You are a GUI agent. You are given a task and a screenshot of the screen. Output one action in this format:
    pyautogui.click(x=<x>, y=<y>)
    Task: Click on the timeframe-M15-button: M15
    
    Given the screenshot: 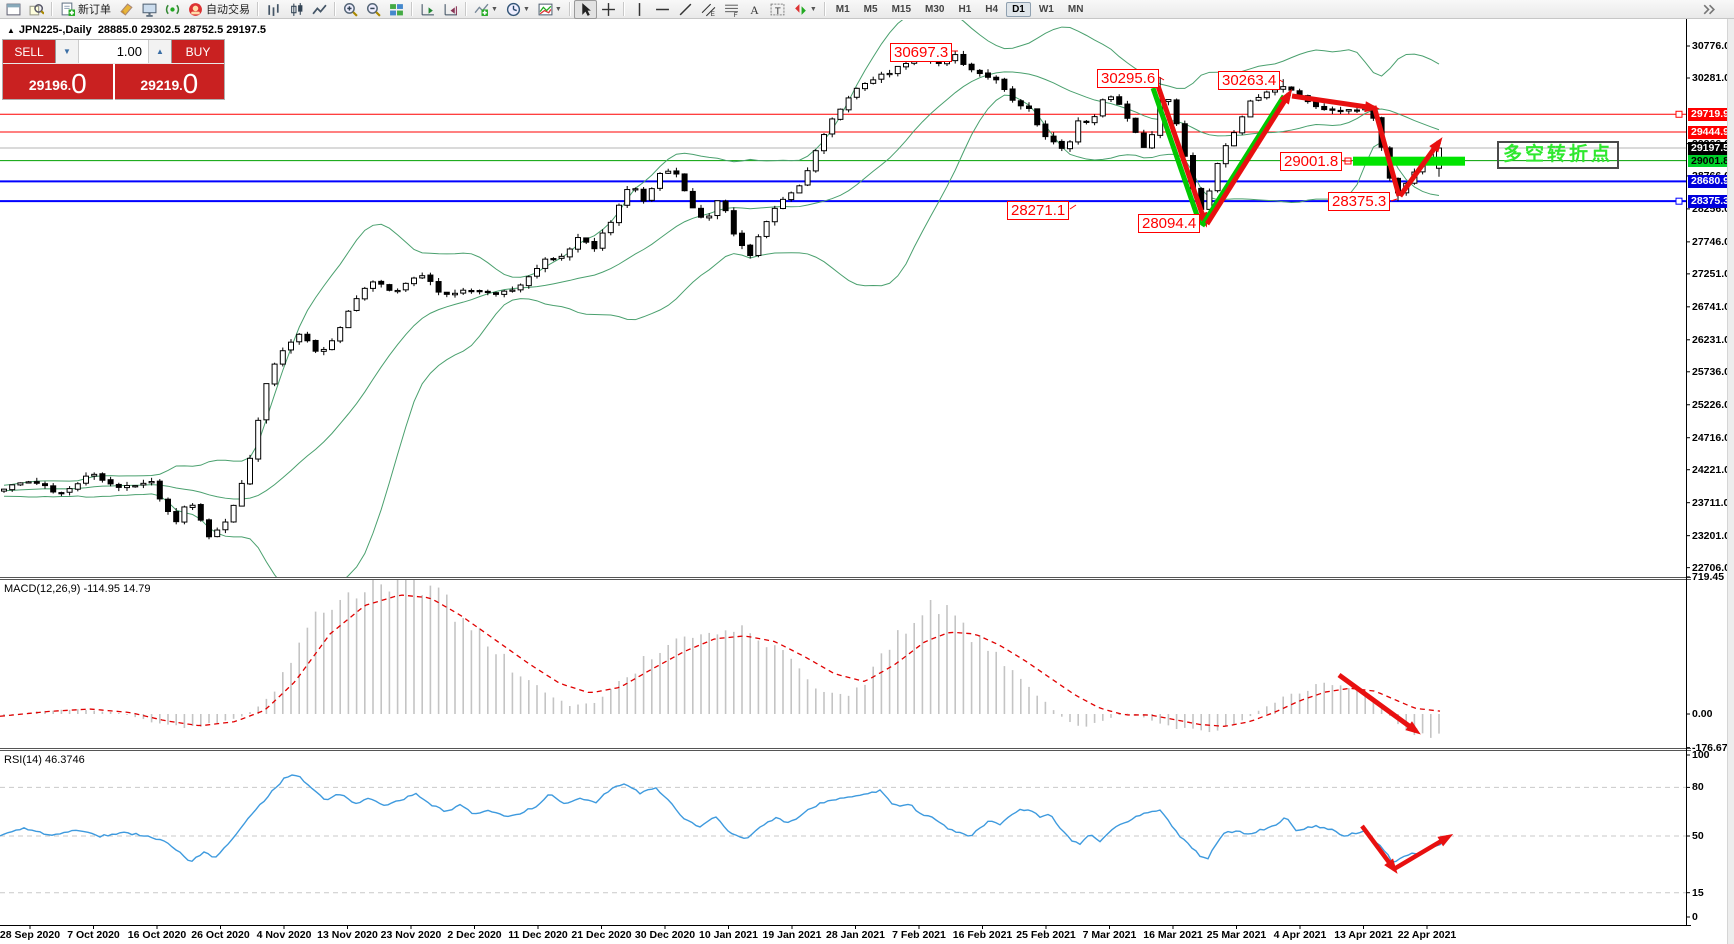 What is the action you would take?
    pyautogui.click(x=901, y=9)
    